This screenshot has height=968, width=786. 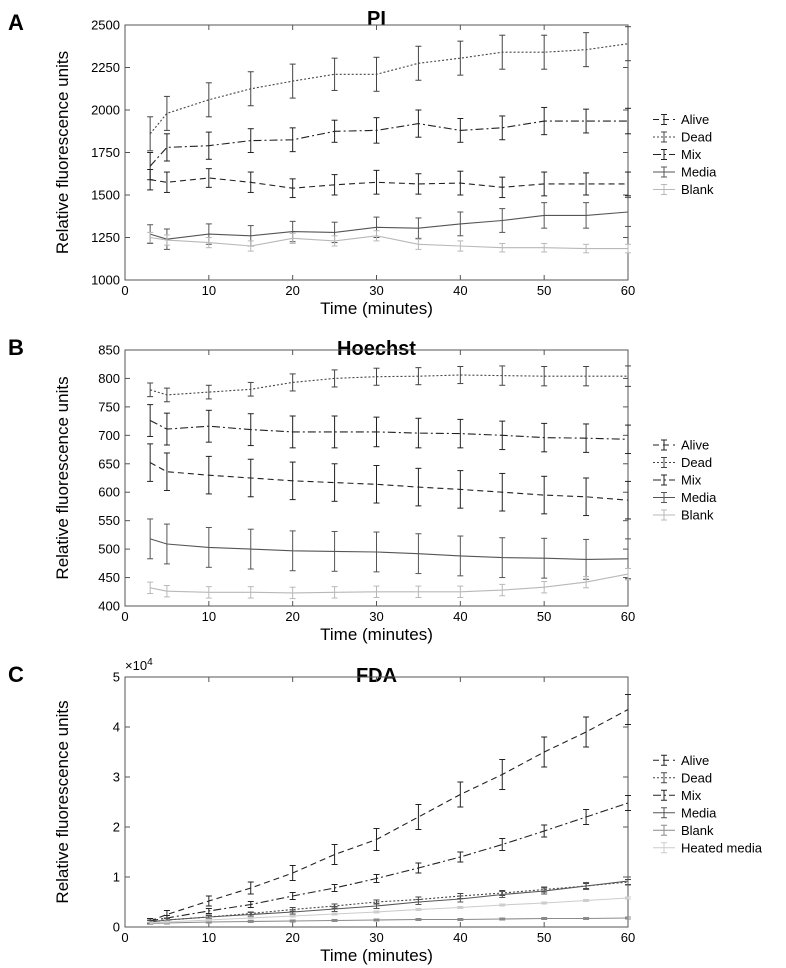 What do you see at coordinates (376, 349) in the screenshot?
I see `chart-title: Hoechst` at bounding box center [376, 349].